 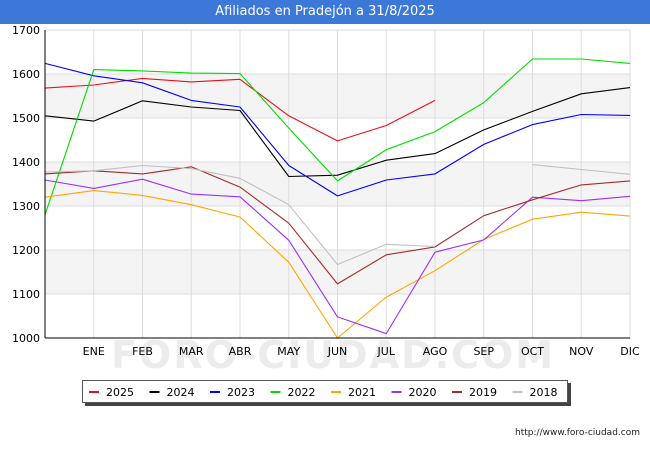 What do you see at coordinates (544, 392) in the screenshot?
I see `legend-label-2018: 2018` at bounding box center [544, 392].